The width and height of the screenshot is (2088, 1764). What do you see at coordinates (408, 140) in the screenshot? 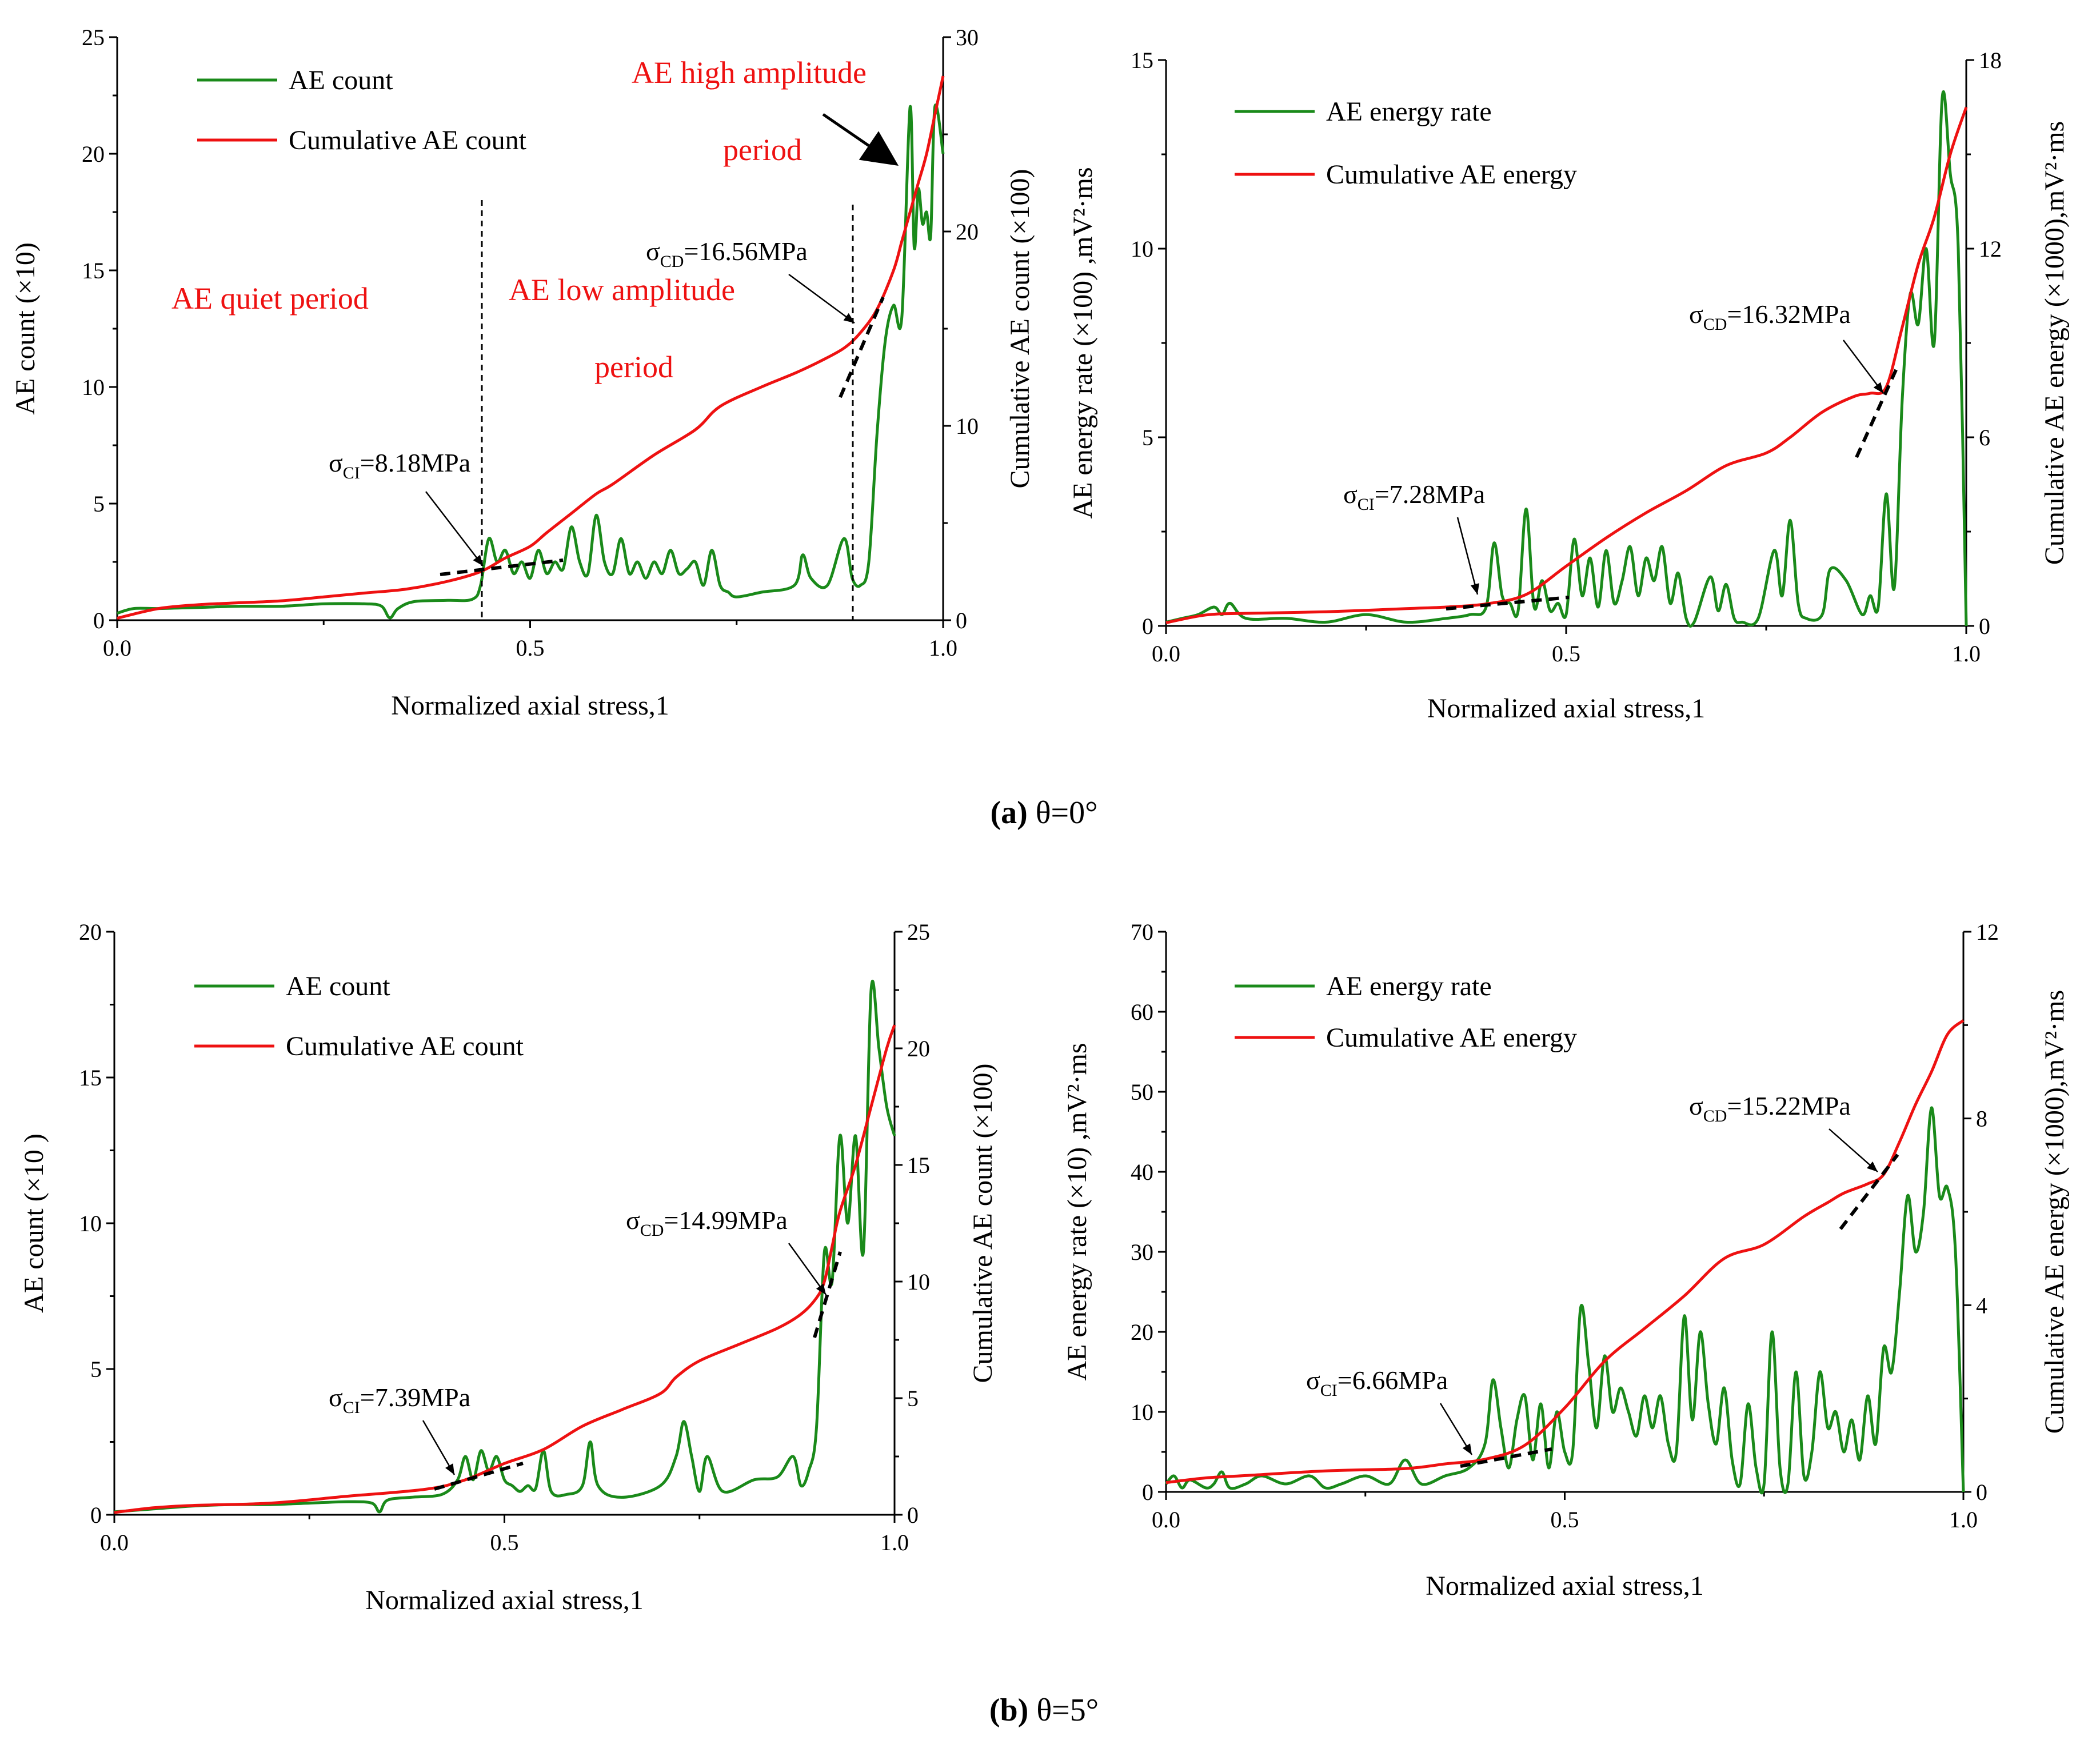
I see `legend-label-cumulative: Cumulative AE count` at bounding box center [408, 140].